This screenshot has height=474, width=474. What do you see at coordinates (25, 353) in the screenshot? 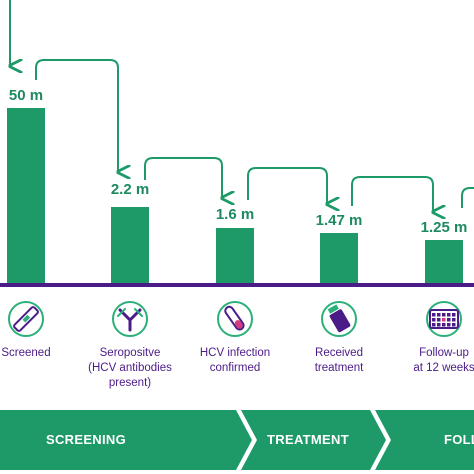
I see `stage-label: Screened` at bounding box center [25, 353].